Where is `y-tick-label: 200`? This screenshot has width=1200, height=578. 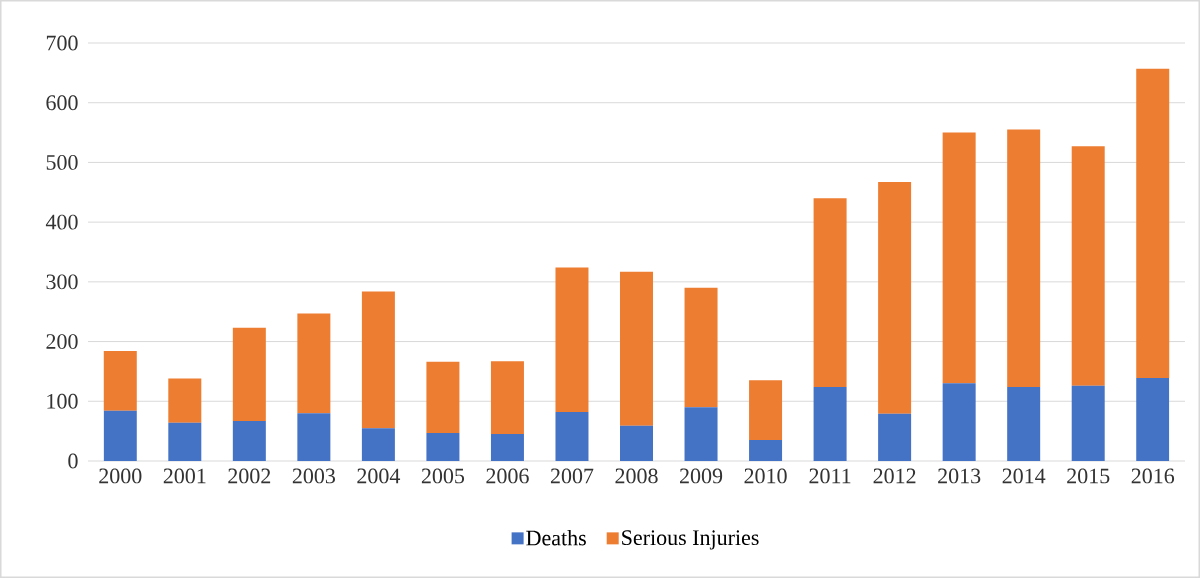 y-tick-label: 200 is located at coordinates (62, 341).